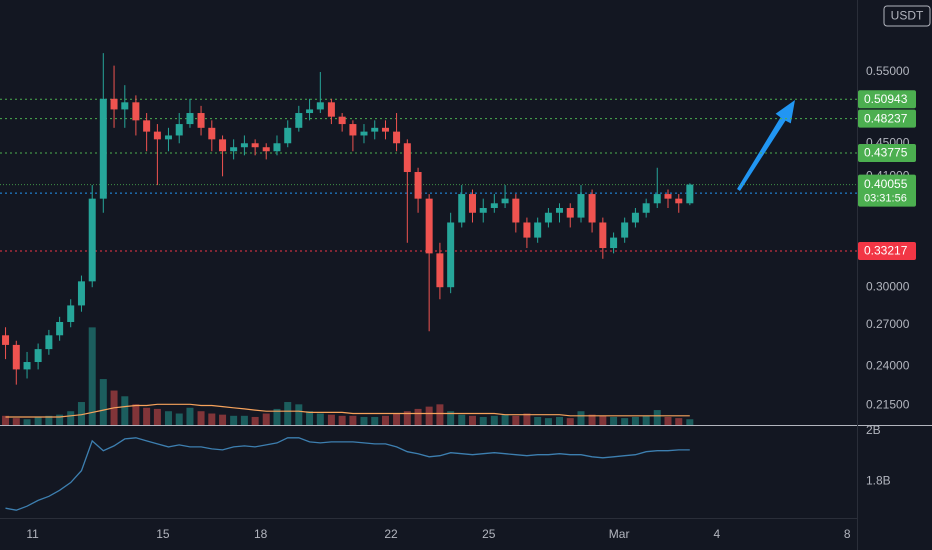  I want to click on level-label: 0.50943, so click(886, 99).